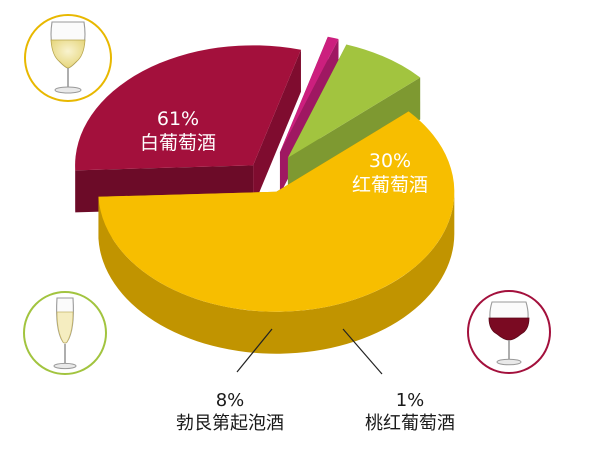 This screenshot has height=455, width=600. Describe the element at coordinates (410, 400) in the screenshot. I see `slice-value-rose: 1%` at that location.